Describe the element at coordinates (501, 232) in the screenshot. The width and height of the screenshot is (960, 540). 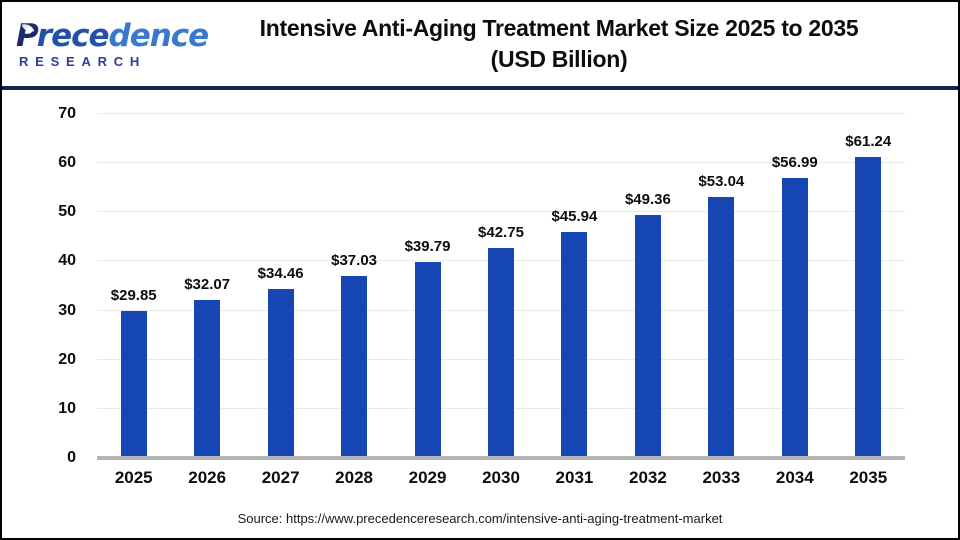
I see `bar-value-label: $42.75` at that location.